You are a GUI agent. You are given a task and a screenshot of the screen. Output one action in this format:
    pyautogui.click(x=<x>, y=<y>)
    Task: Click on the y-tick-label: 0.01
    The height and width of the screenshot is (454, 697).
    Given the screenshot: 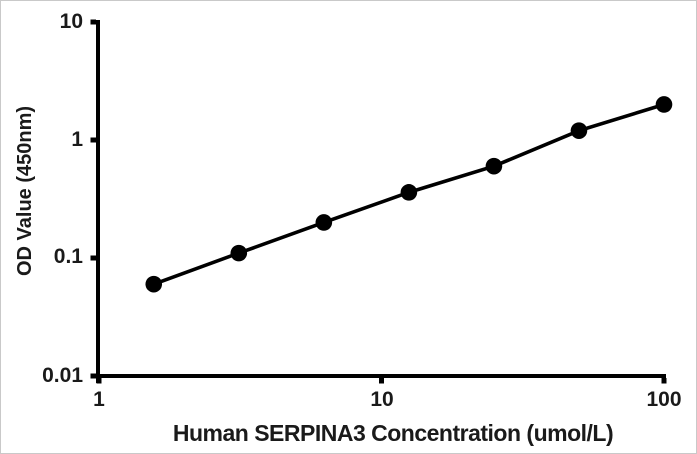 What is the action you would take?
    pyautogui.click(x=62, y=375)
    